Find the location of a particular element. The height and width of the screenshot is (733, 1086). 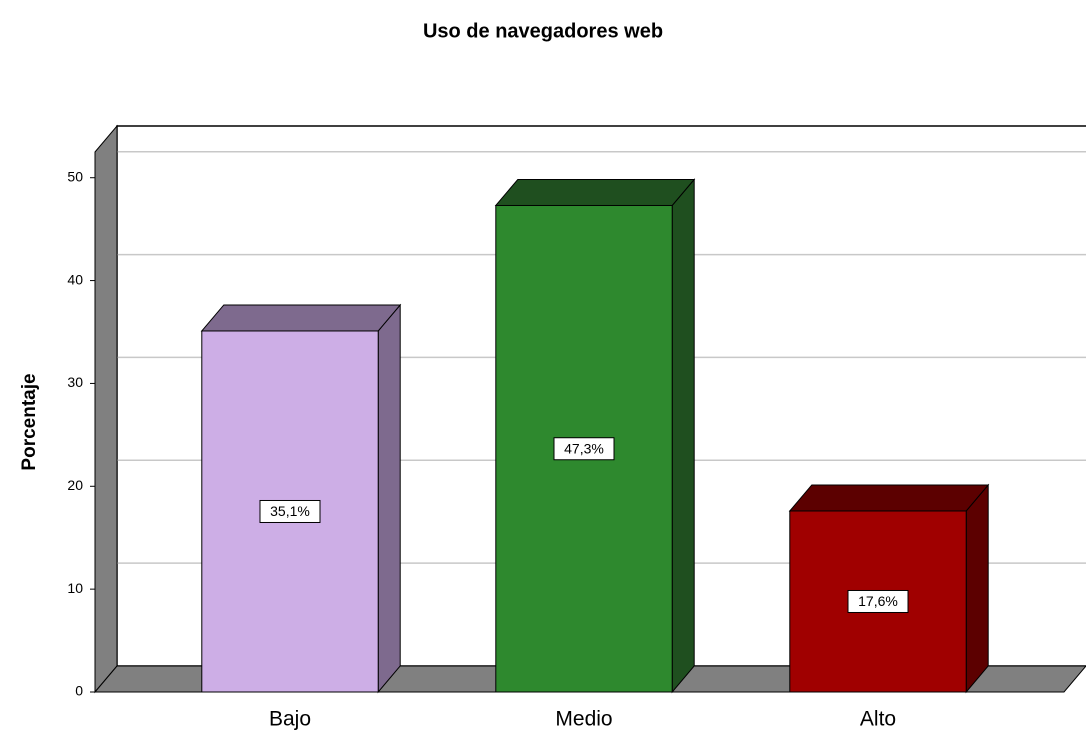

y-axis-label: Porcentaje is located at coordinates (29, 421).